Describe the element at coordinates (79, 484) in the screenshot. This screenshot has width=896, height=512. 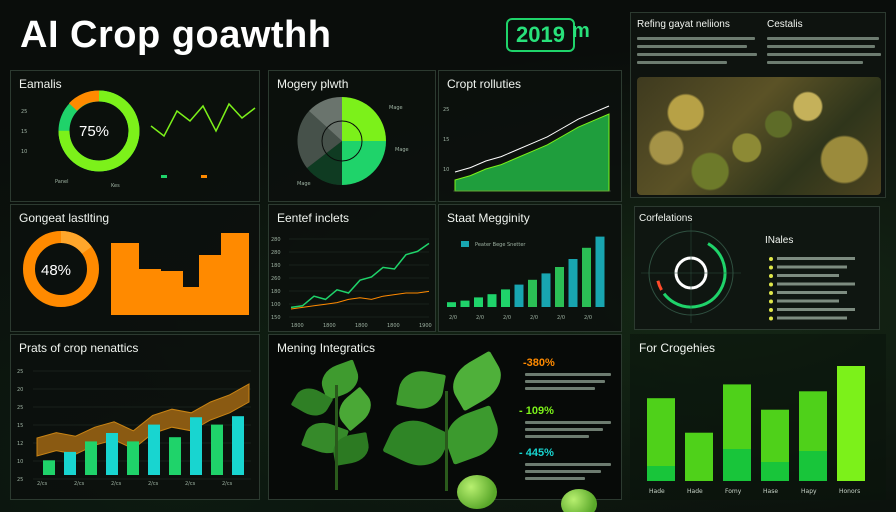
I see `prats-xlabel-1: 2/cs` at that location.